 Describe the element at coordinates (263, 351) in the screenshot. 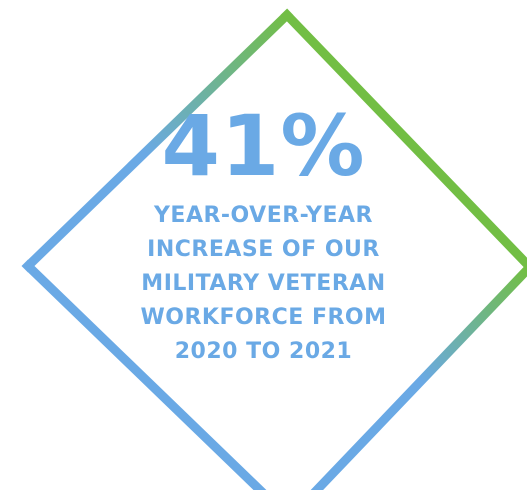

I see `stat-line-5: 2020 TO 2021` at that location.